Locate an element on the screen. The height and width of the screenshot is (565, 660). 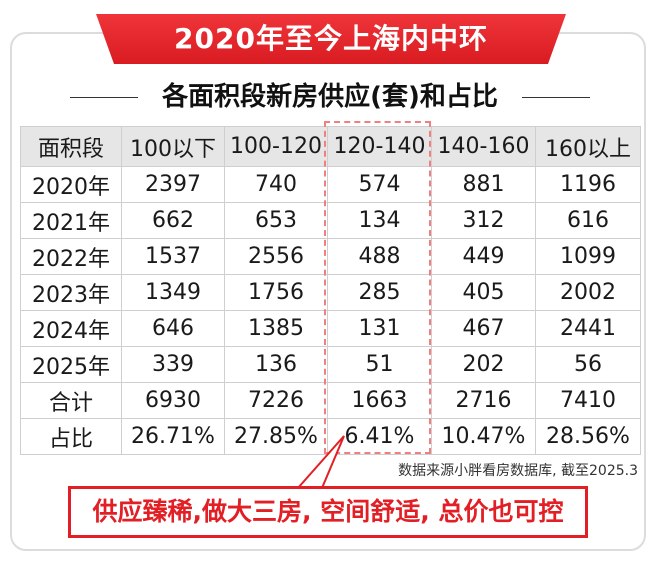
subtitle: 各面积段新房供应(套)和占比 is located at coordinates (330, 97).